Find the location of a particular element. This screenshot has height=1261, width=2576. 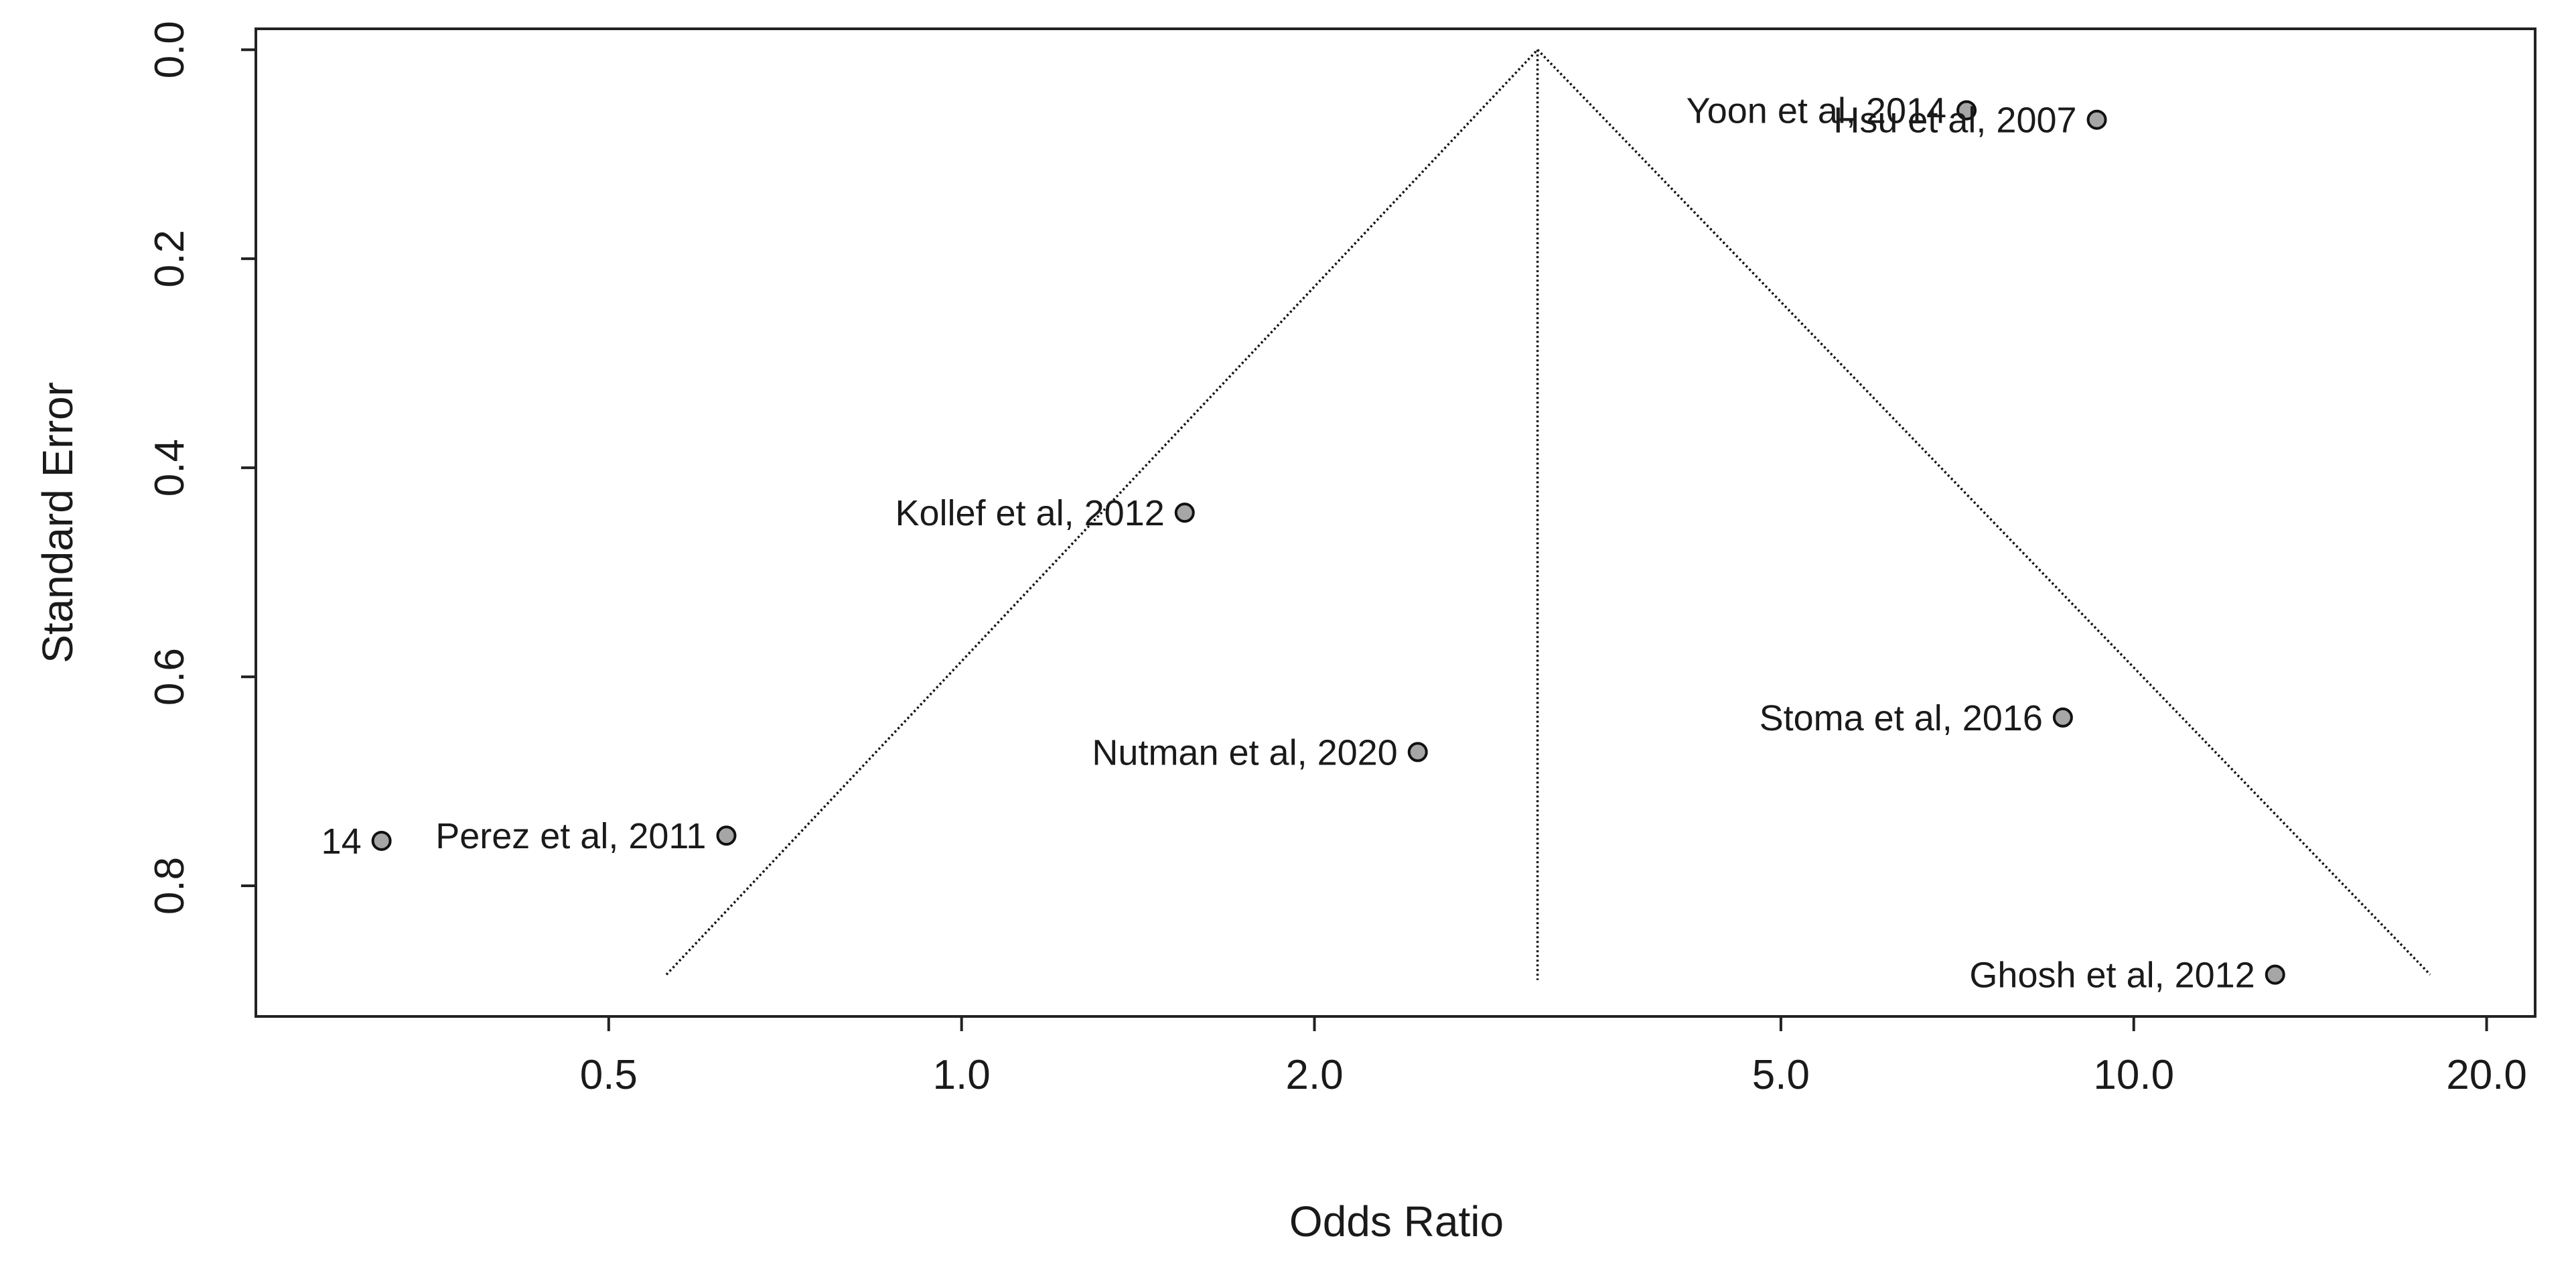

point-label: Stoma et al, 2016 is located at coordinates (1901, 718).